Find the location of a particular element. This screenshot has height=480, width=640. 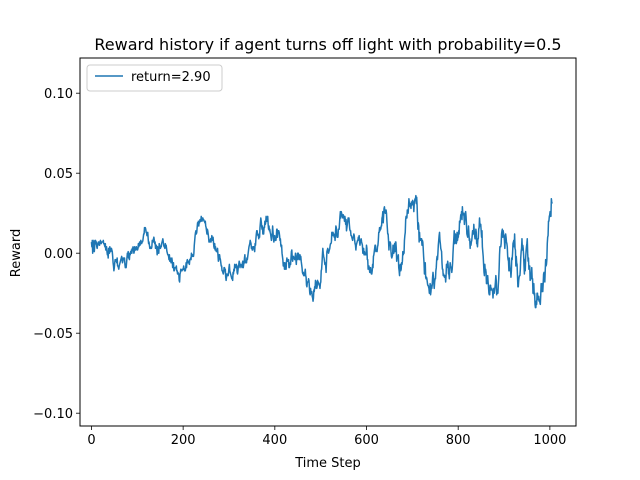

y-axis-label: Reward is located at coordinates (16, 253).